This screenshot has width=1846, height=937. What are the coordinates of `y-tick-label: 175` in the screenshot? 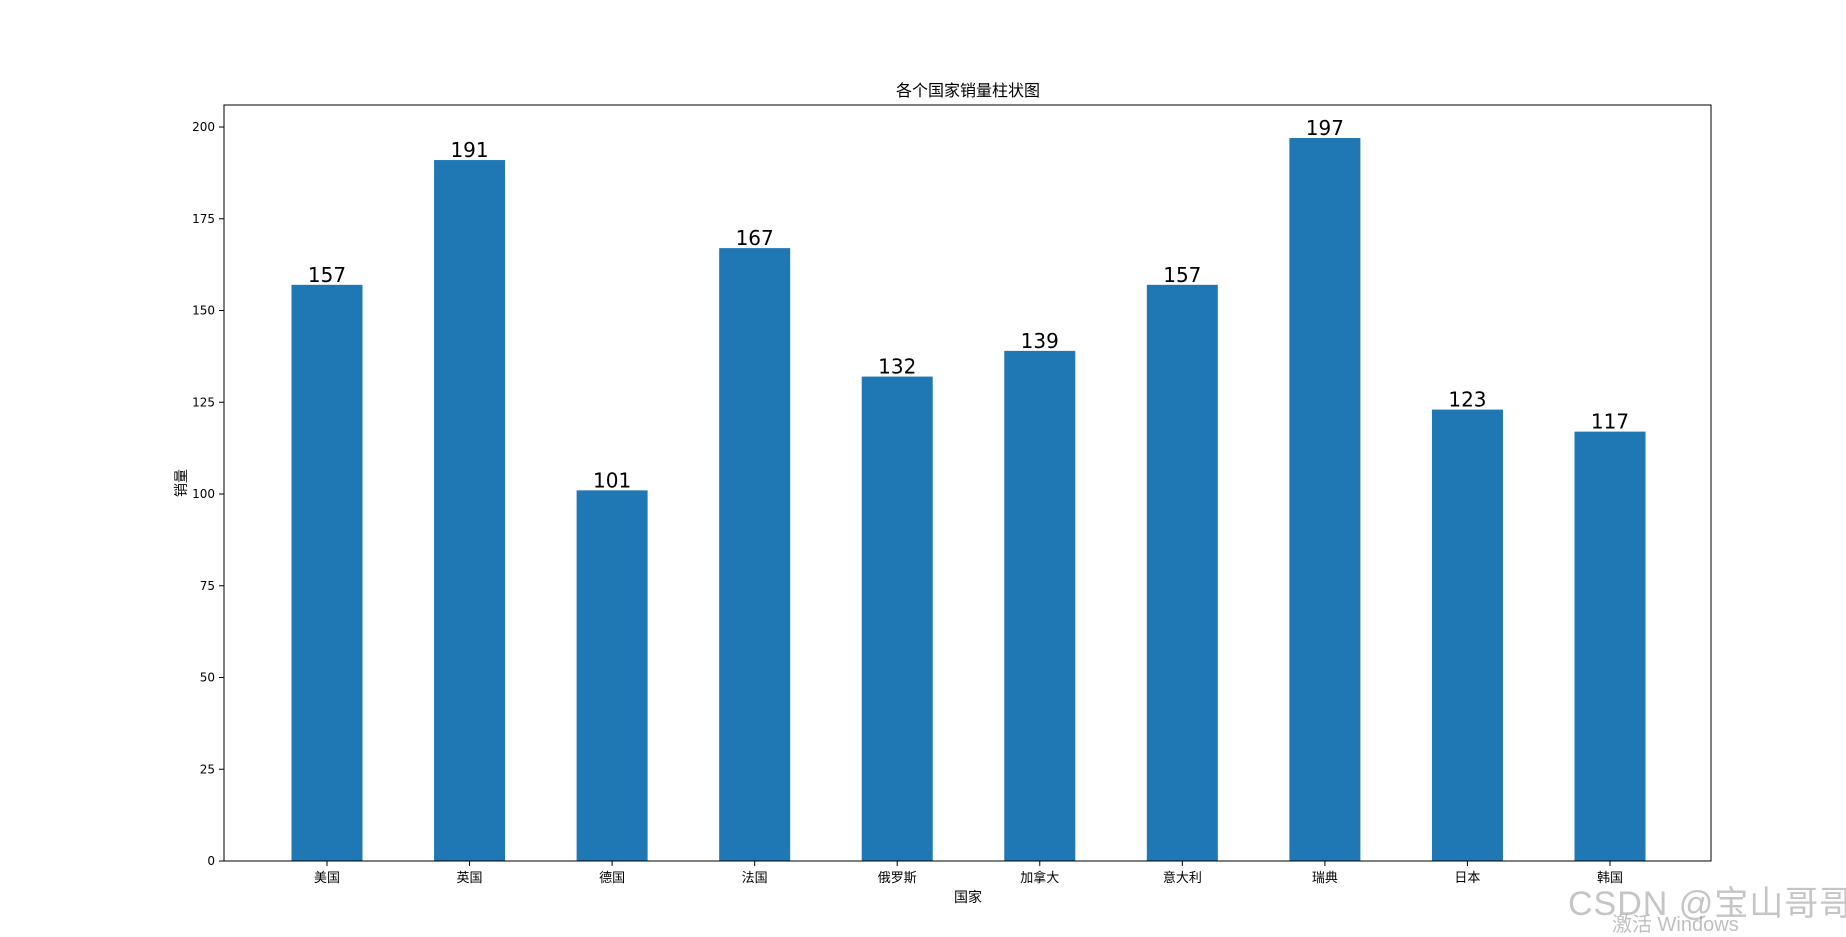 It's located at (203, 219).